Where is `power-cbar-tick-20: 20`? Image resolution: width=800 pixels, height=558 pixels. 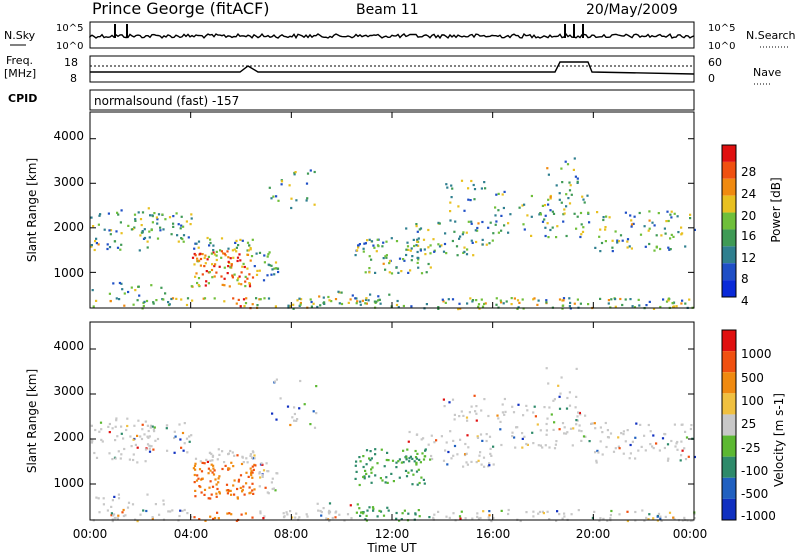 power-cbar-tick-20: 20 is located at coordinates (748, 216).